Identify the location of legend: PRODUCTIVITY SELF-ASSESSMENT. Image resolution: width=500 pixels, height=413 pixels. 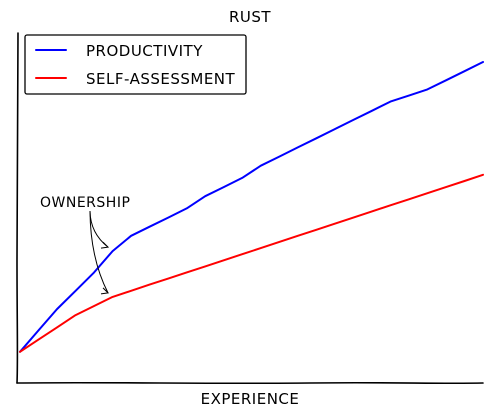
(135, 64).